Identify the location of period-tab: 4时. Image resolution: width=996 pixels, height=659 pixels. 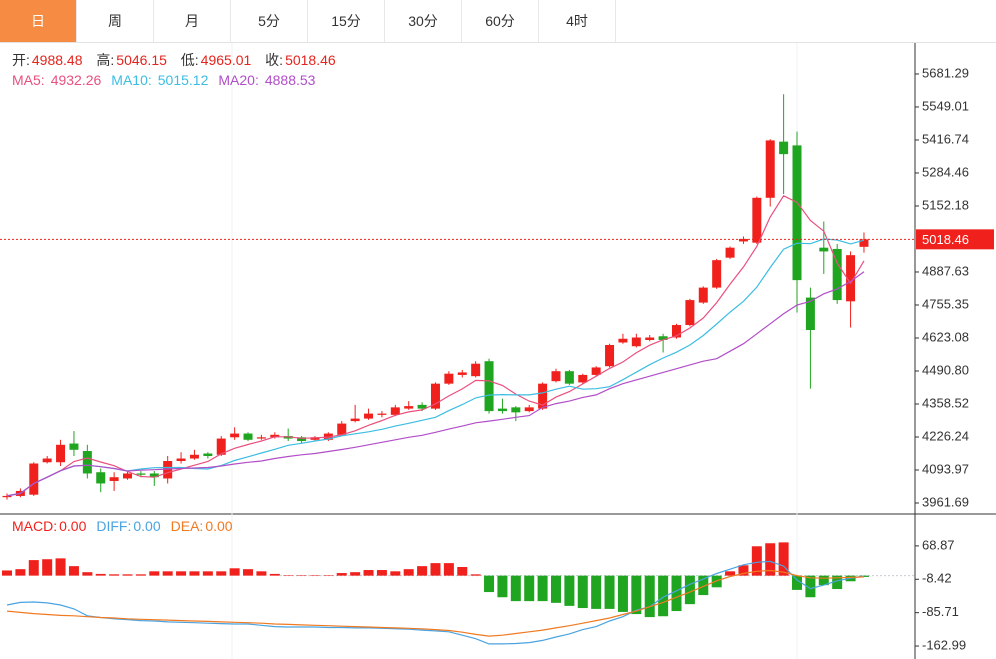
(577, 21).